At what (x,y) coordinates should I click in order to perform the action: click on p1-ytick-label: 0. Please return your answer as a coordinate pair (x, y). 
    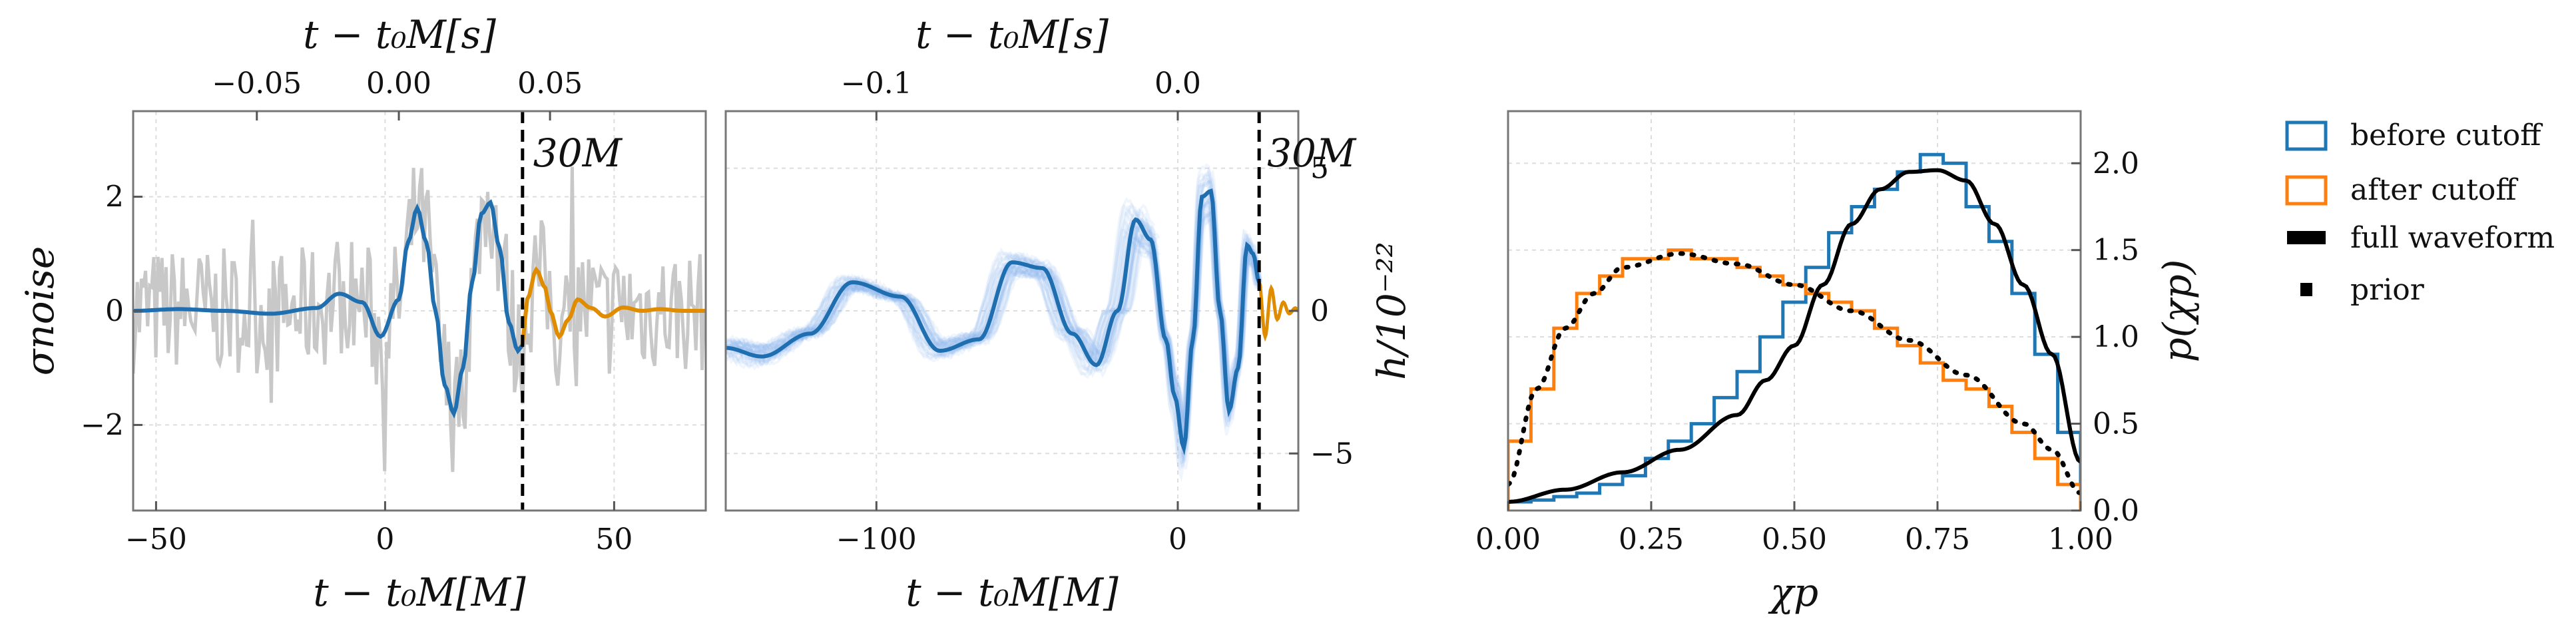
    Looking at the image, I should click on (115, 311).